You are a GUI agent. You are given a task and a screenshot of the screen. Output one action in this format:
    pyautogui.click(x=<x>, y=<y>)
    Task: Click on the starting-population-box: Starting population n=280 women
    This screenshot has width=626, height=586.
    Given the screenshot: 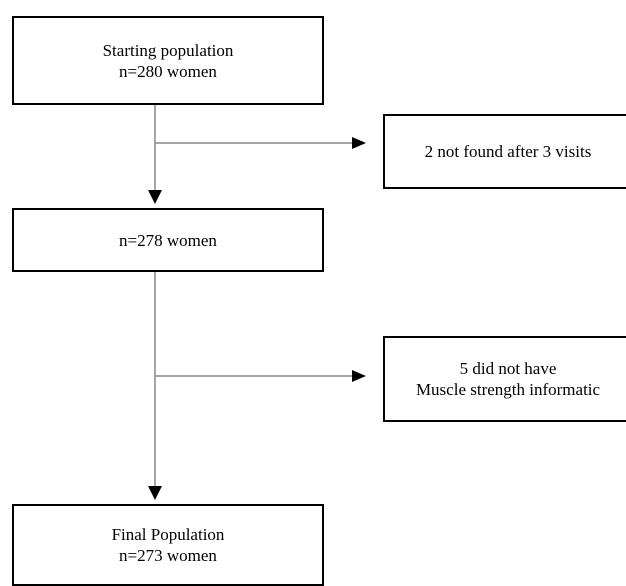 What is the action you would take?
    pyautogui.click(x=168, y=60)
    